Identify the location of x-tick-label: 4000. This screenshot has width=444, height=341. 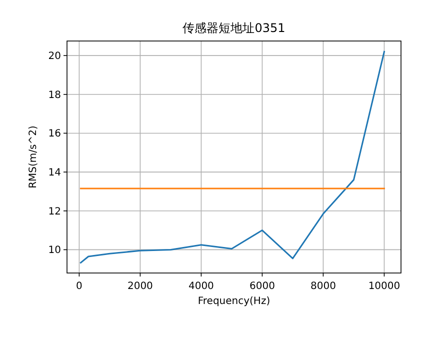
(201, 286).